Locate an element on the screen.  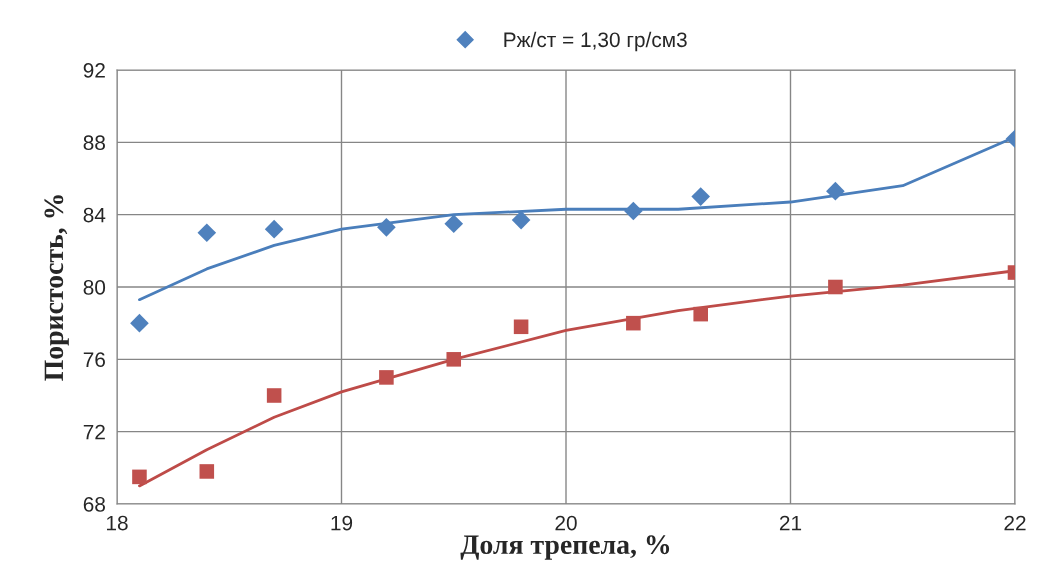
y-tick-label: 92 is located at coordinates (94, 70).